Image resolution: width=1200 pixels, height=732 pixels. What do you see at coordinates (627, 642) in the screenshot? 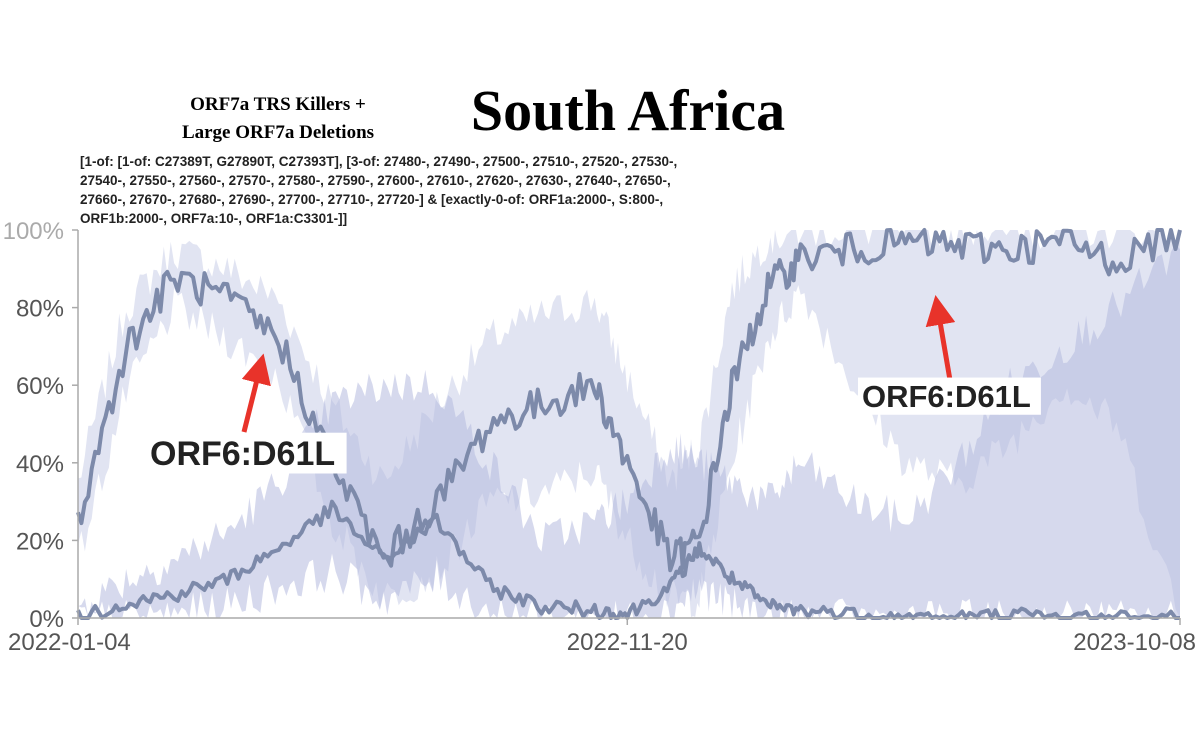
I see `x-tick-label: 2022-11-20` at bounding box center [627, 642].